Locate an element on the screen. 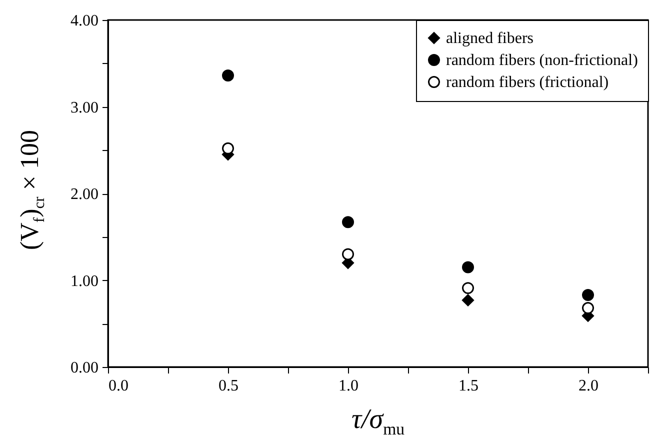  x-tick-label: 0.5 is located at coordinates (228, 386).